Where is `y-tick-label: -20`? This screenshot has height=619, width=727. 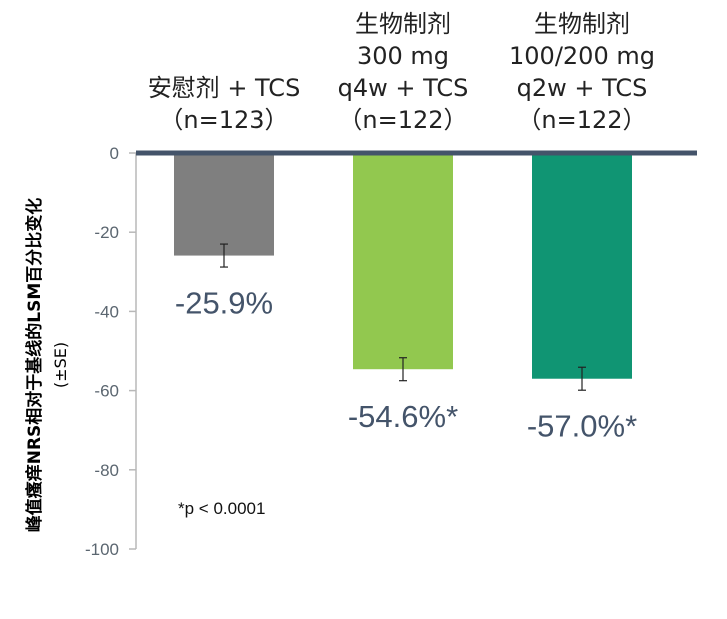 y-tick-label: -20 is located at coordinates (106, 232).